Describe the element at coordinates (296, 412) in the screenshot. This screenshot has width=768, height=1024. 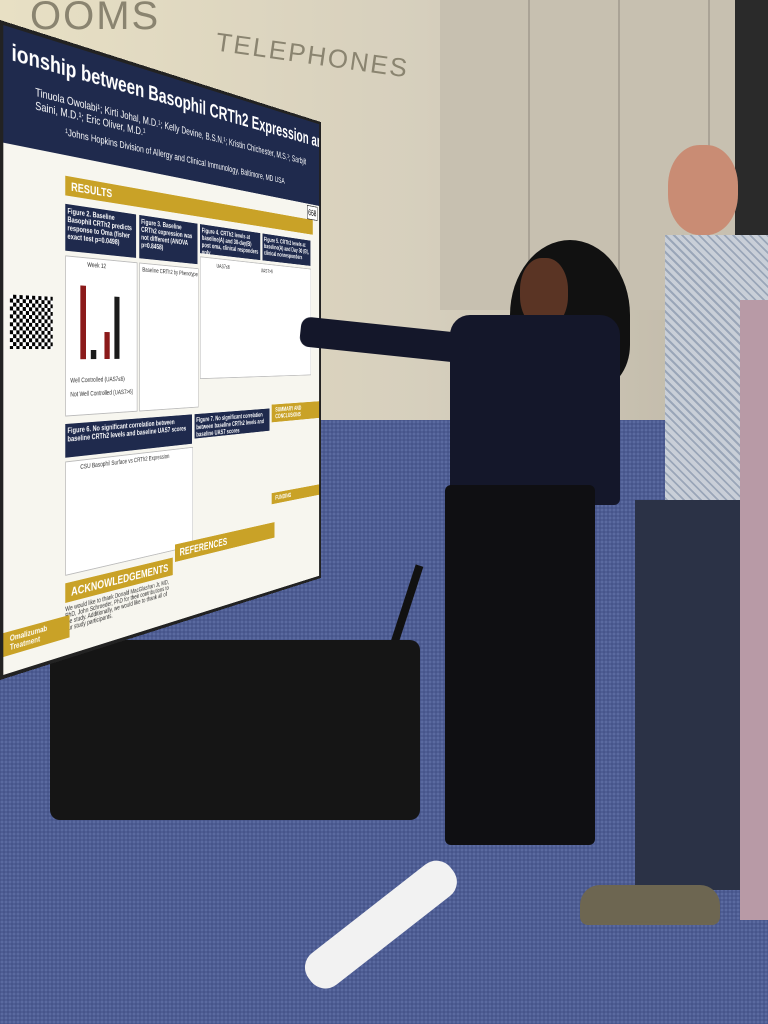
I see `section-heading: SUMMARY AND CONCLUSIONS` at that location.